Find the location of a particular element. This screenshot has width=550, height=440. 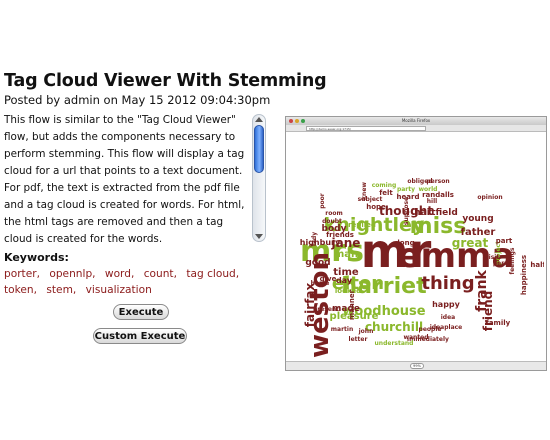

scroll-down-arrow-icon is located at coordinates (259, 236).